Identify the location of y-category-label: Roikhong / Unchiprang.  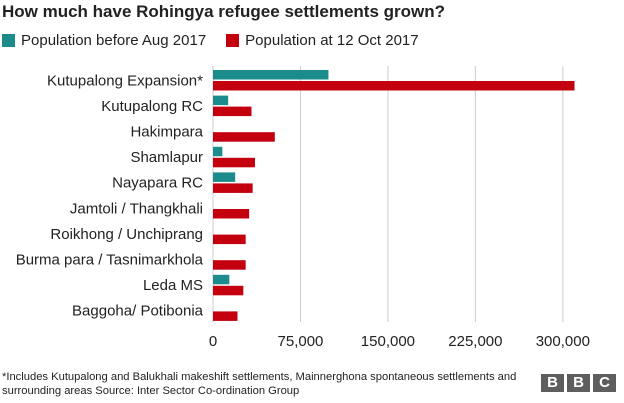
(126, 234).